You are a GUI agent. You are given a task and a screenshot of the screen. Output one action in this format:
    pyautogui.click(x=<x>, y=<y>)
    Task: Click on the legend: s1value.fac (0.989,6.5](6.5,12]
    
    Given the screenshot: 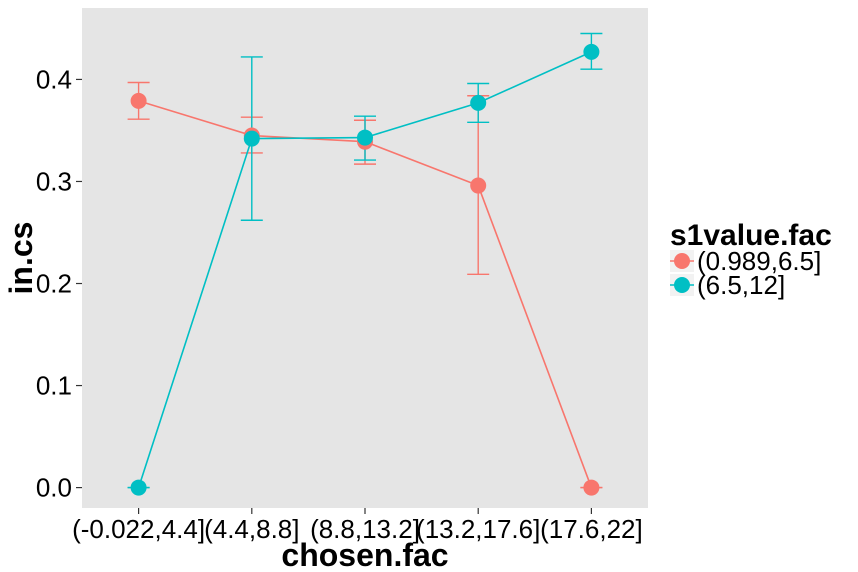 What is the action you would take?
    pyautogui.click(x=751, y=259)
    